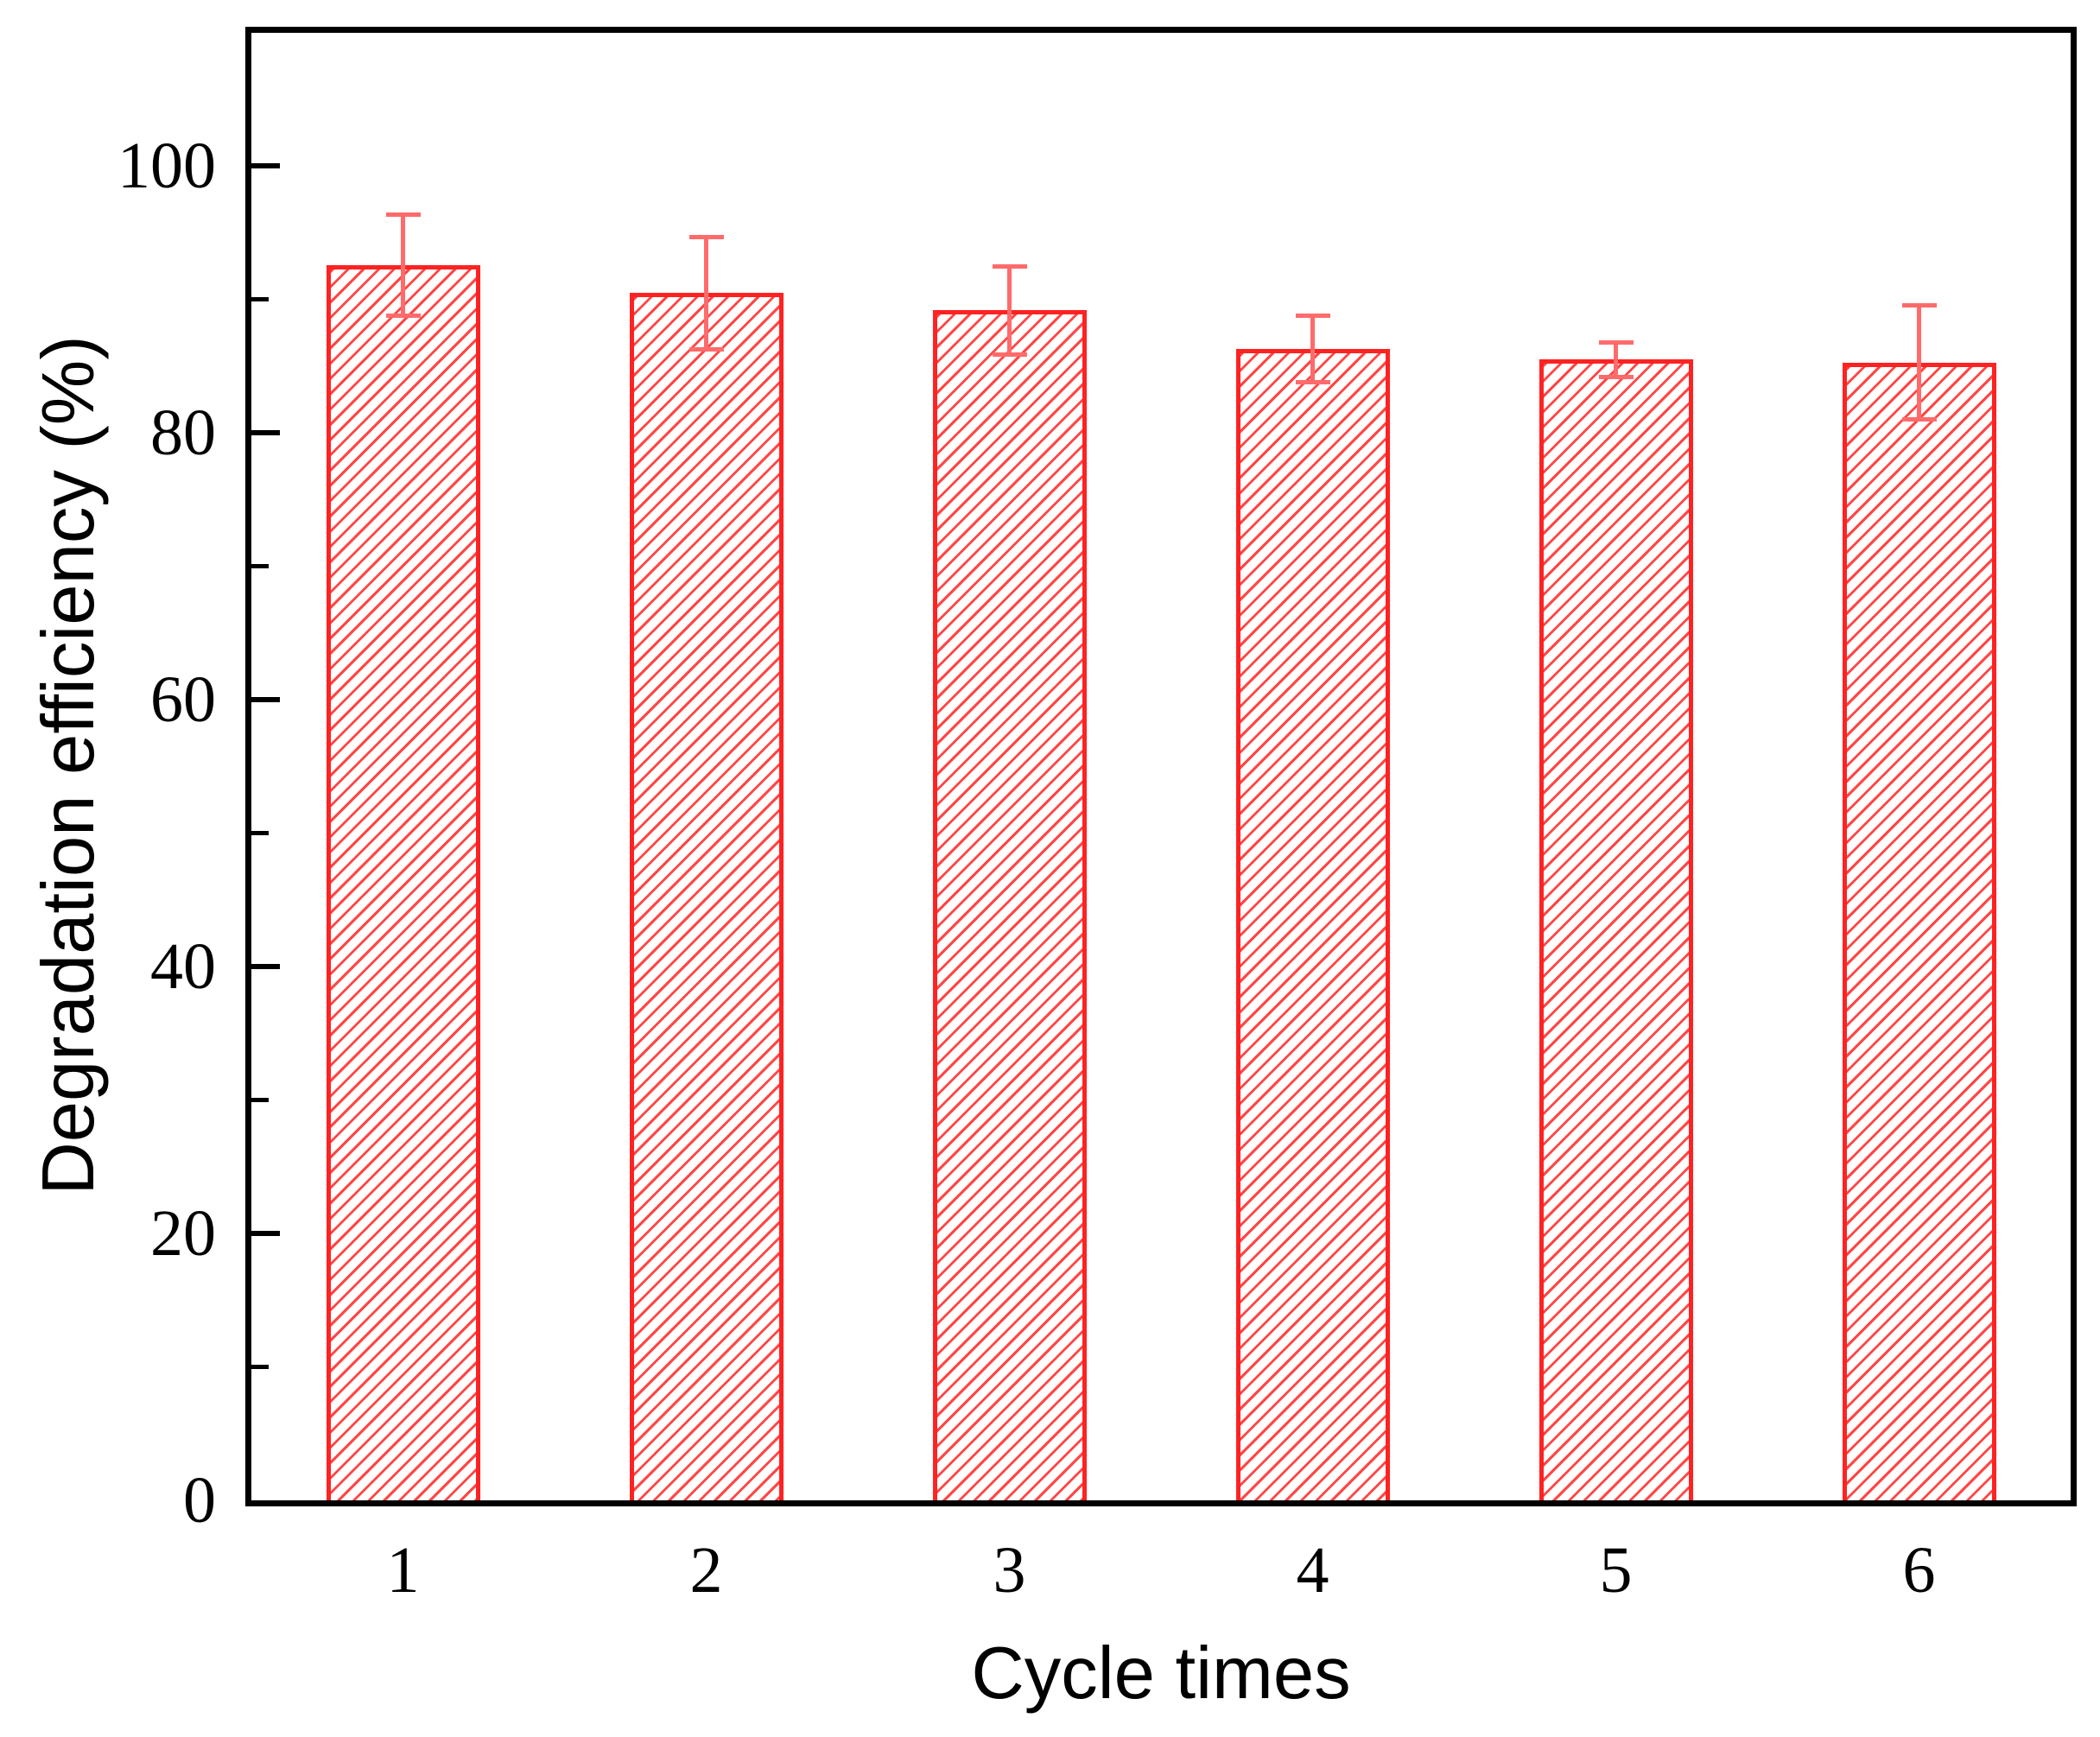  I want to click on y-tick-label: 80, so click(183, 433).